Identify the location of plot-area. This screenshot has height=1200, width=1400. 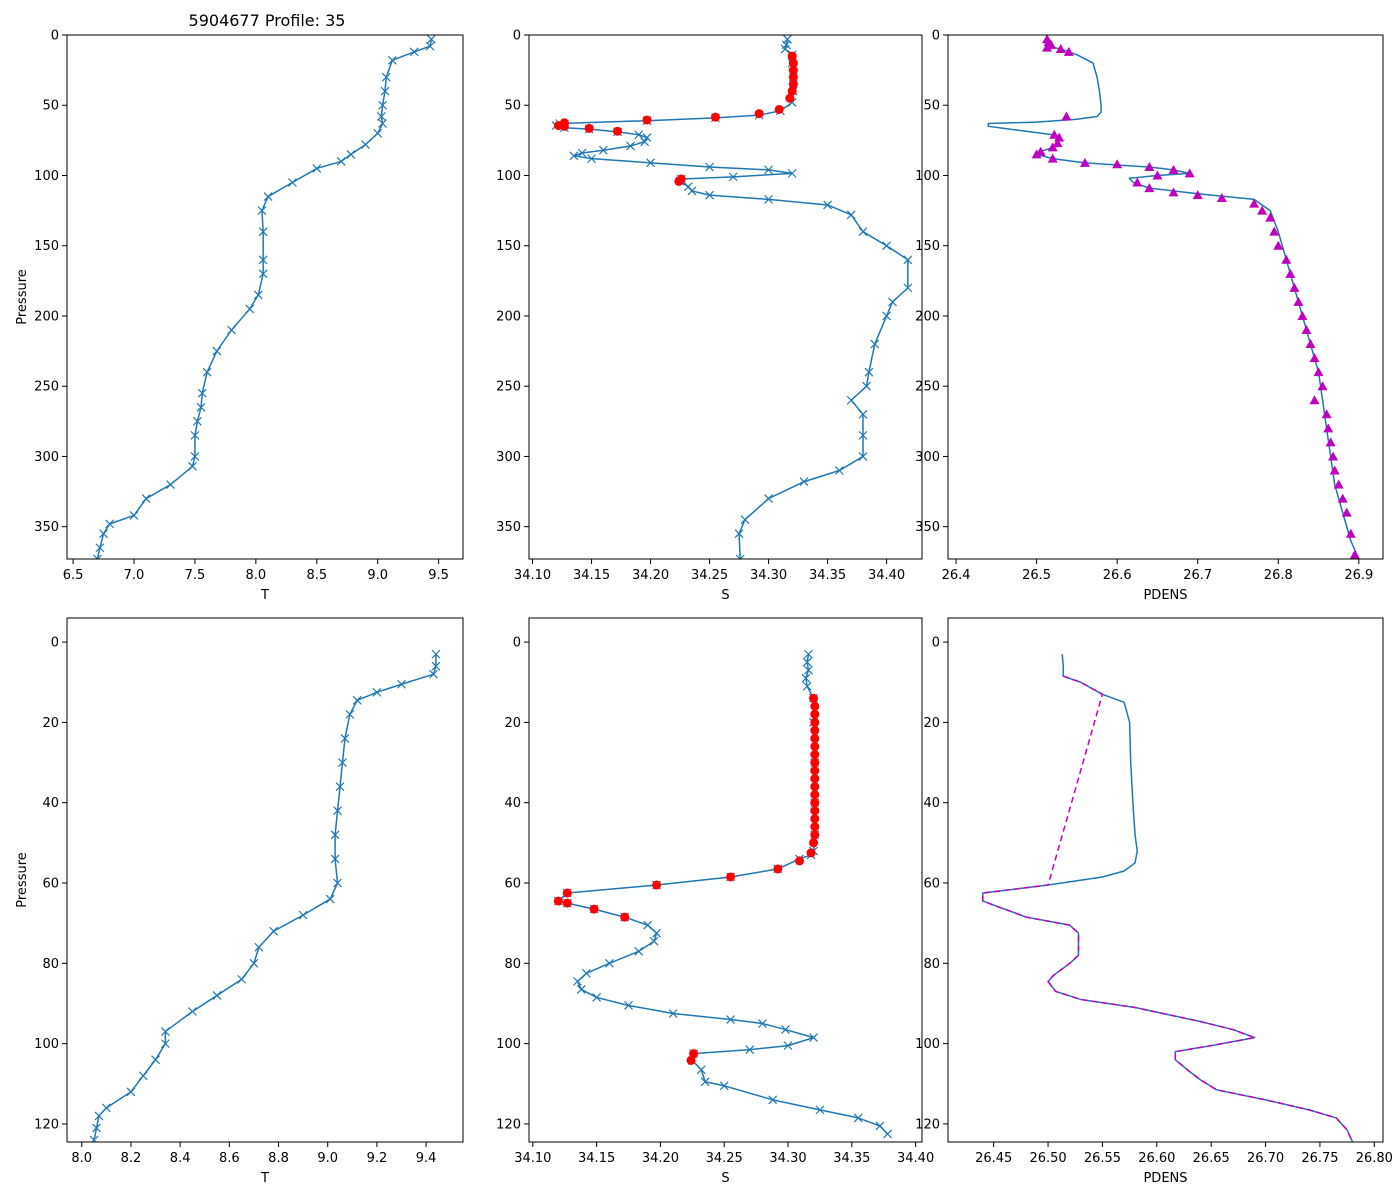
(265, 895).